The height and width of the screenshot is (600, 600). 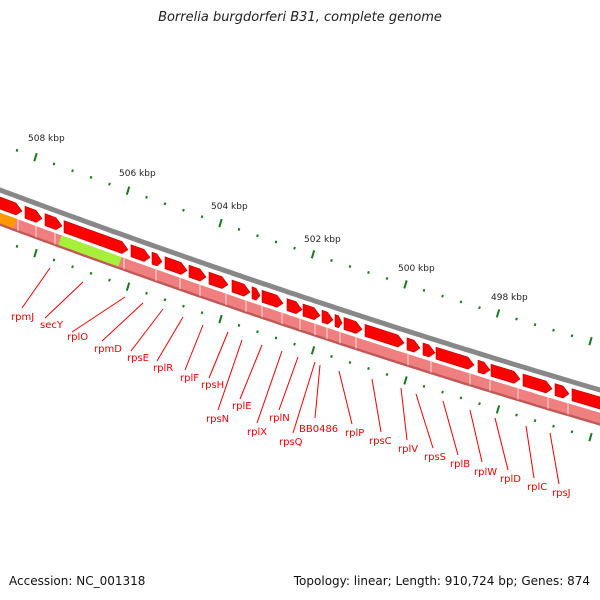 I want to click on gene-label: rplP, so click(x=354, y=433).